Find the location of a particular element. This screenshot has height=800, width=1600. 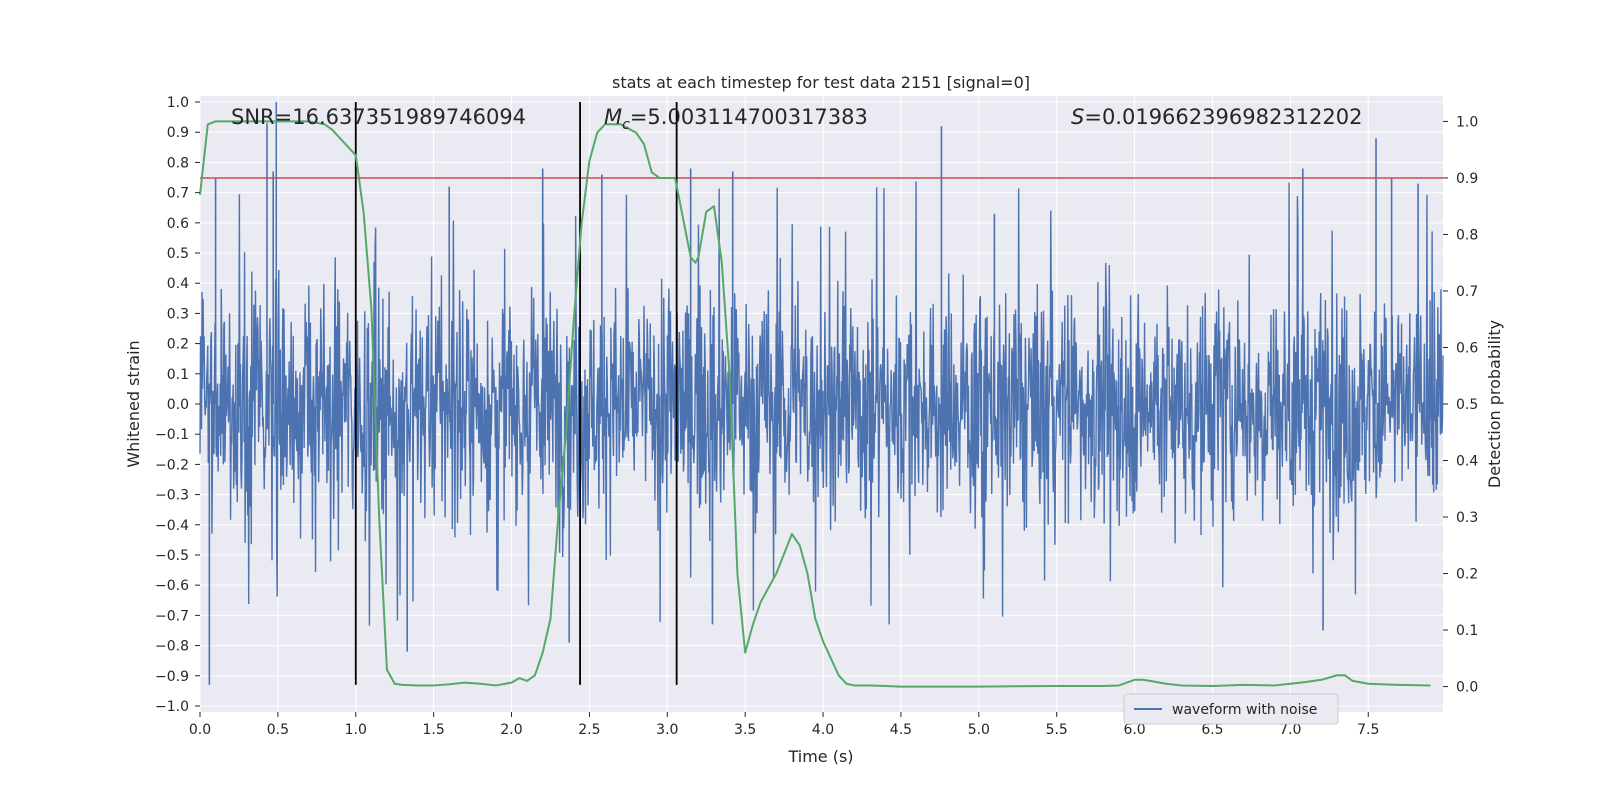

x-tick-label-4: 2.0 is located at coordinates (511, 730).